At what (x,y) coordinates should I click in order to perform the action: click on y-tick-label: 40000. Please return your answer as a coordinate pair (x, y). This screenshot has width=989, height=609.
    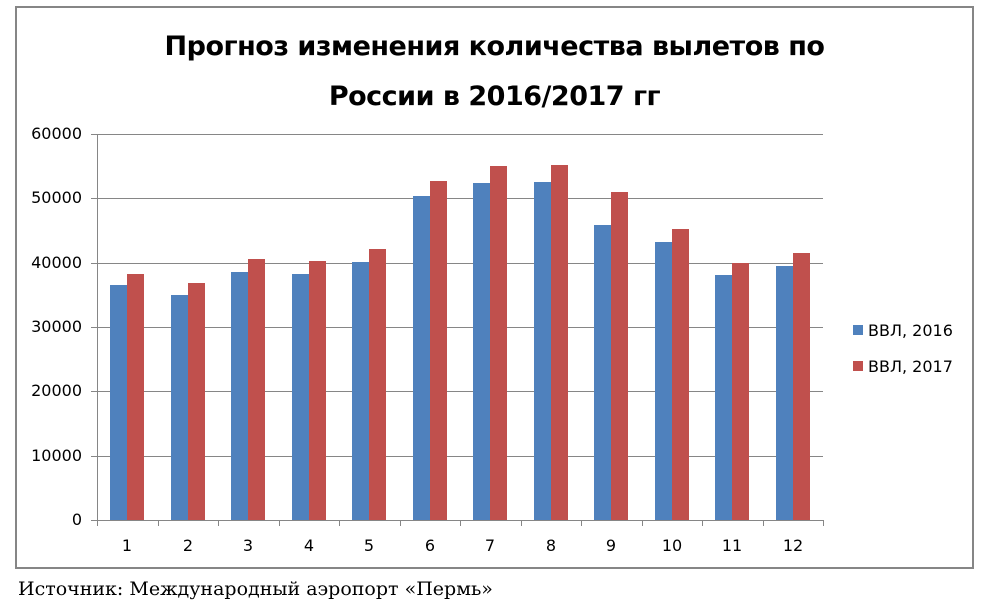
    Looking at the image, I should click on (56, 262).